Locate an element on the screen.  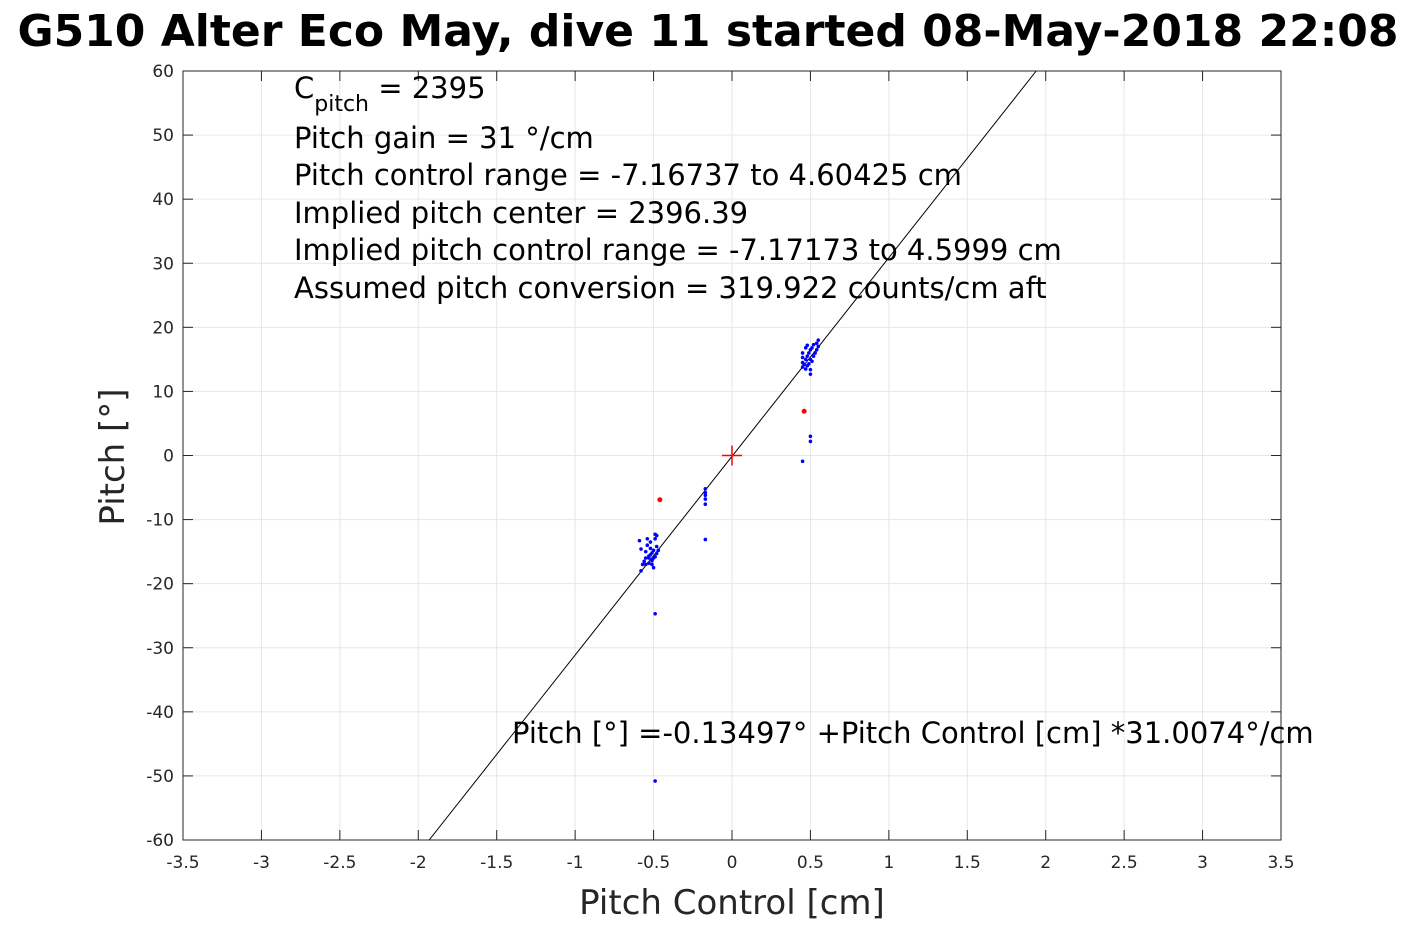
x-tick-label: 3 is located at coordinates (1202, 863).